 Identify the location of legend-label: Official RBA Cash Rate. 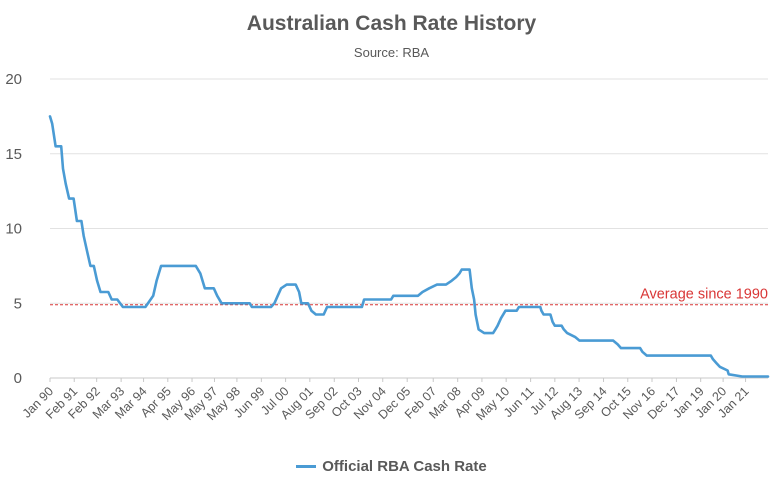
(404, 466).